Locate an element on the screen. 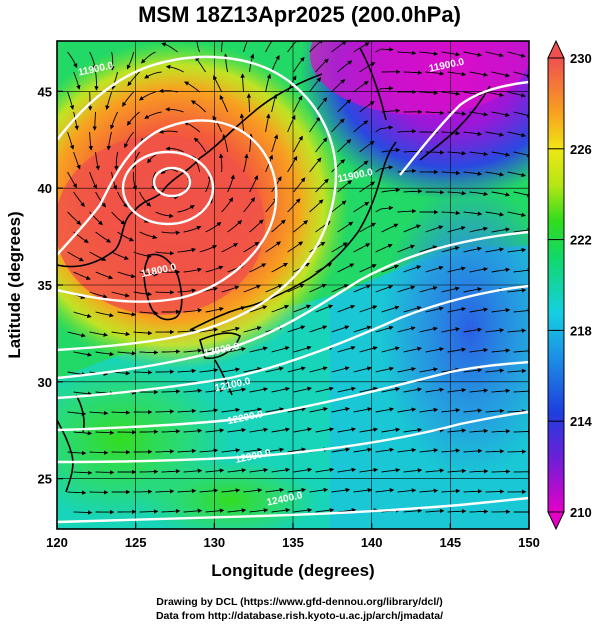 The width and height of the screenshot is (599, 625). x-axis-ticks: 120 125 130 135 140 145 150 is located at coordinates (293, 536).